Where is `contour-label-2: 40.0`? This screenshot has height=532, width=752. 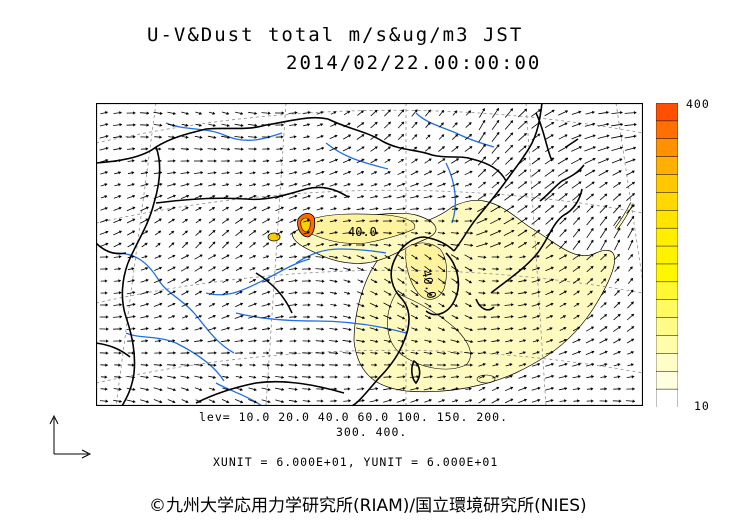 contour-label-2: 40.0 is located at coordinates (429, 284).